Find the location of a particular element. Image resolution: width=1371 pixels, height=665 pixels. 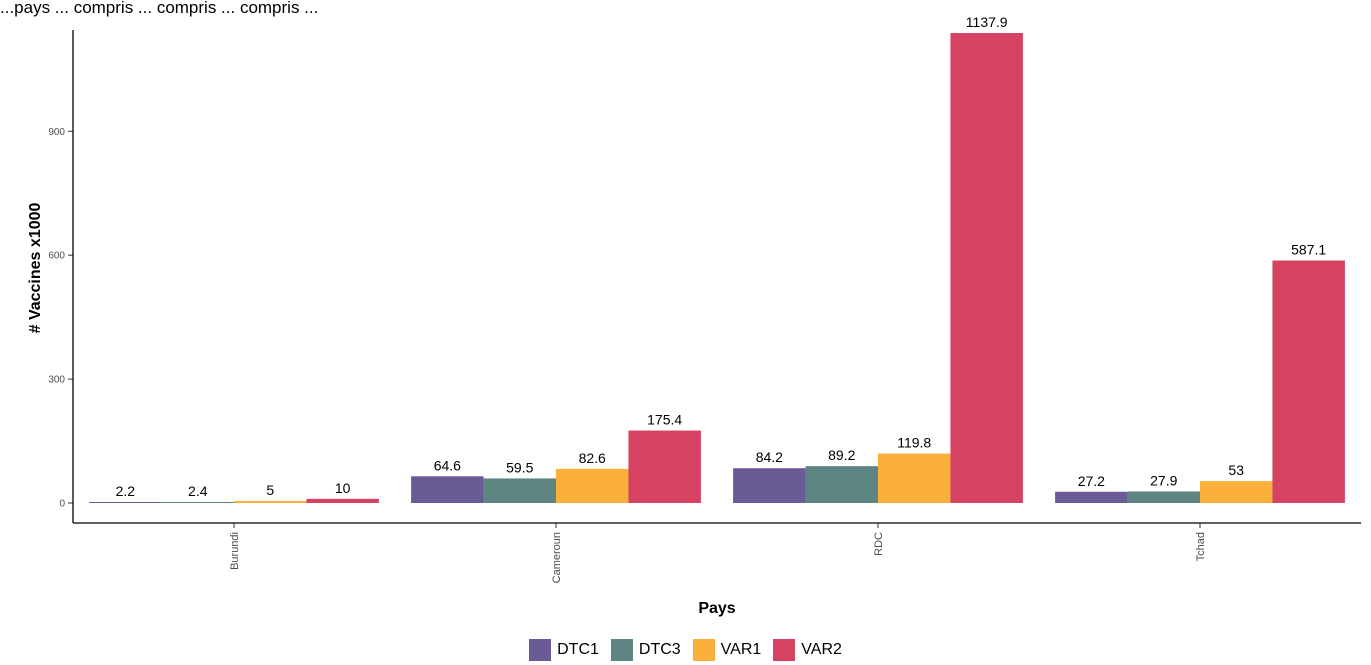

bar-var2-cameroun is located at coordinates (664, 466).